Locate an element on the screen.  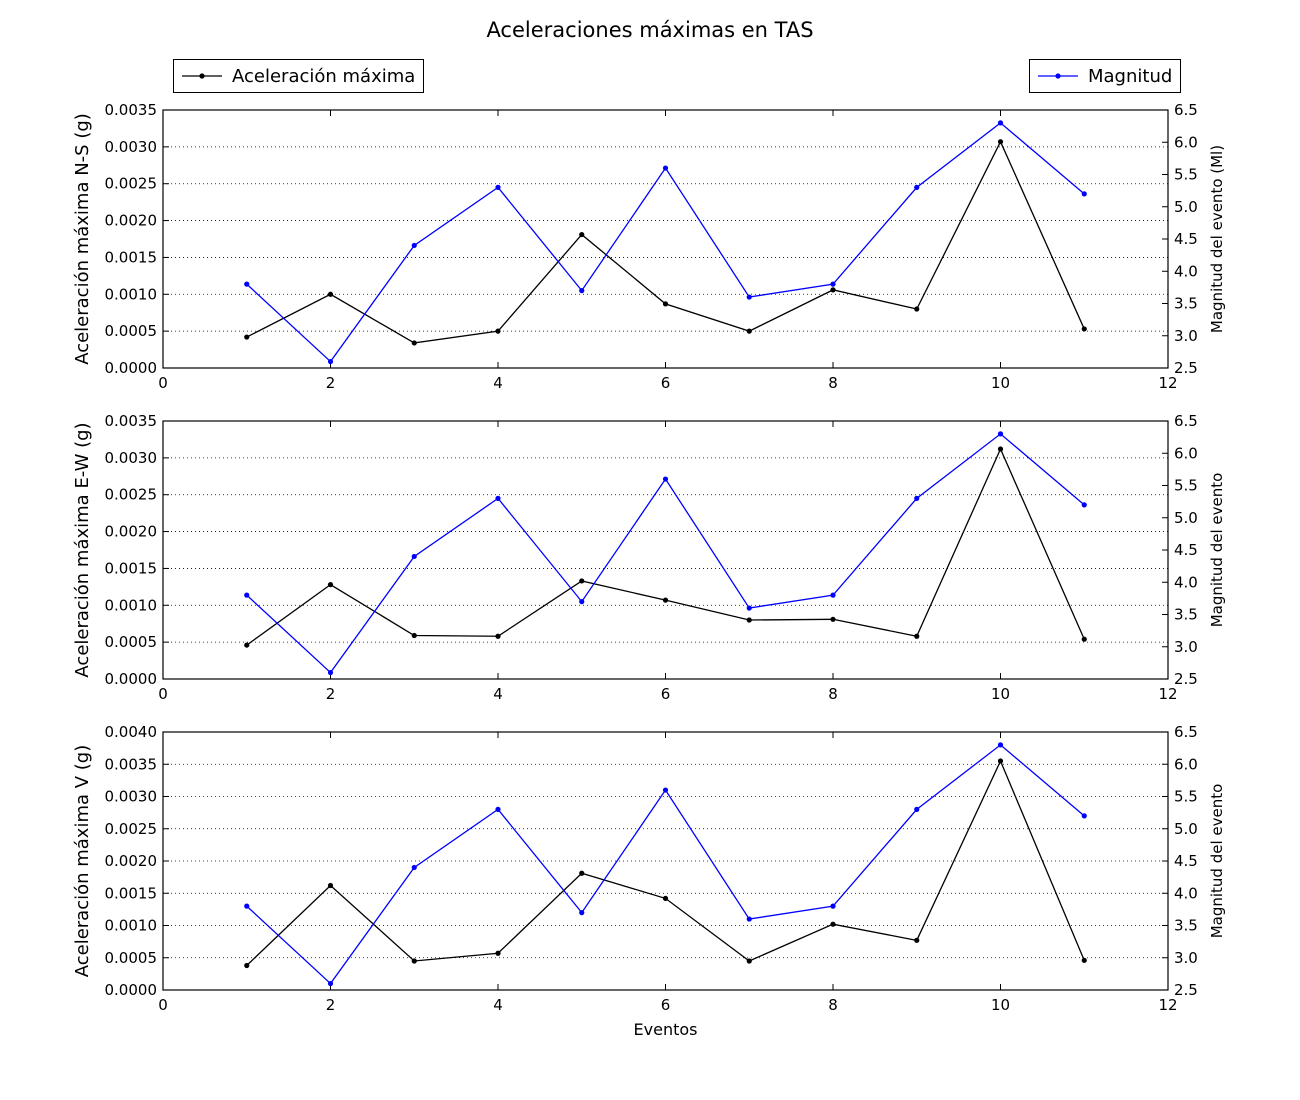
y-axis-label: Aceleración máxima V (g) is located at coordinates (82, 861).